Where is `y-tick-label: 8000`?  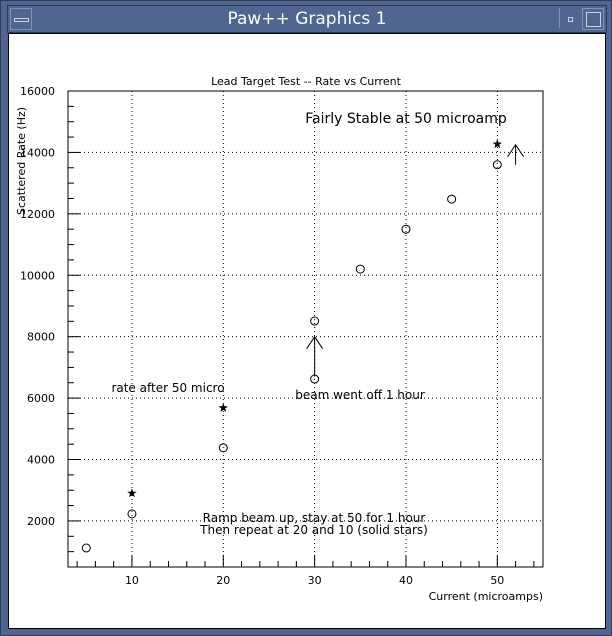
y-tick-label: 8000 is located at coordinates (41, 337).